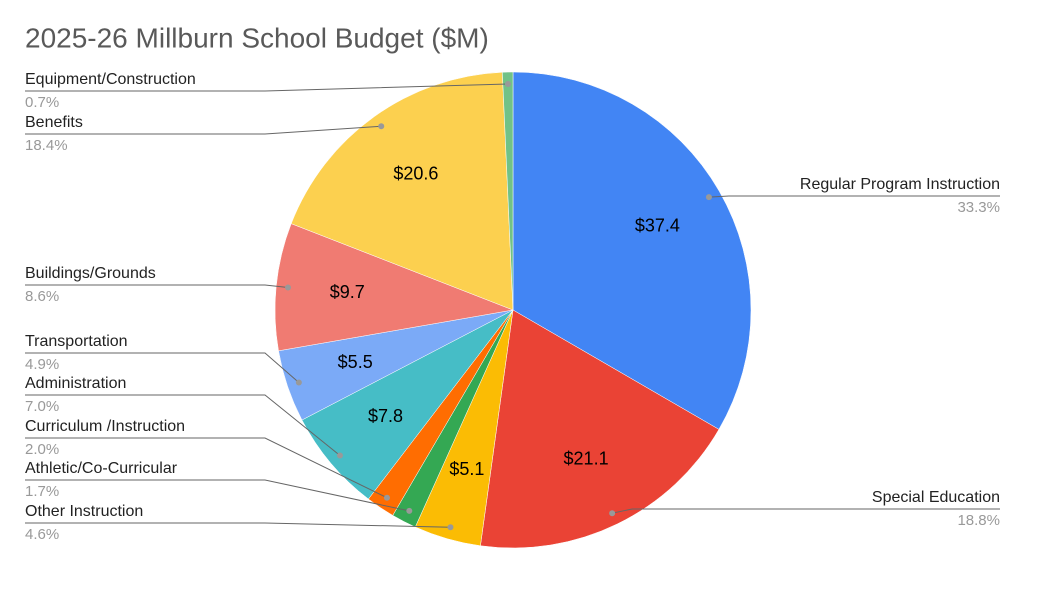 Image resolution: width=1044 pixels, height=594 pixels. I want to click on category-label: Special Education, so click(936, 497).